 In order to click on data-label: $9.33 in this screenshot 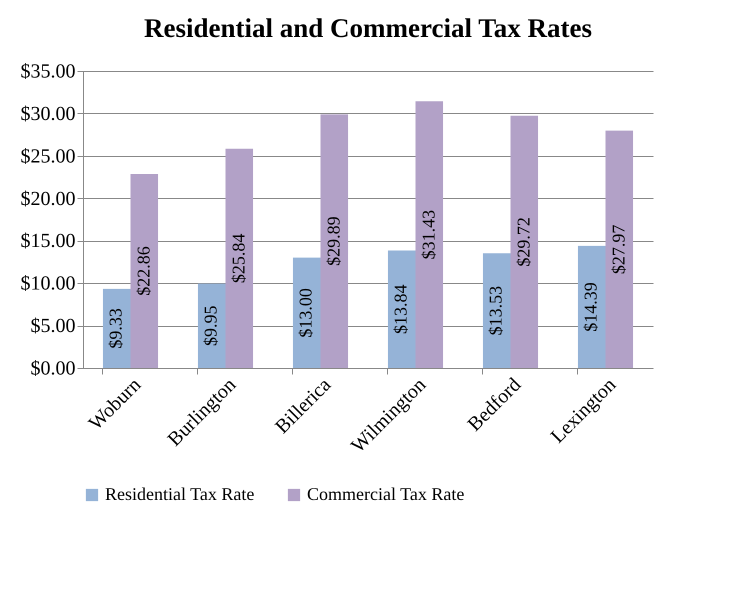, I will do `click(116, 328)`.